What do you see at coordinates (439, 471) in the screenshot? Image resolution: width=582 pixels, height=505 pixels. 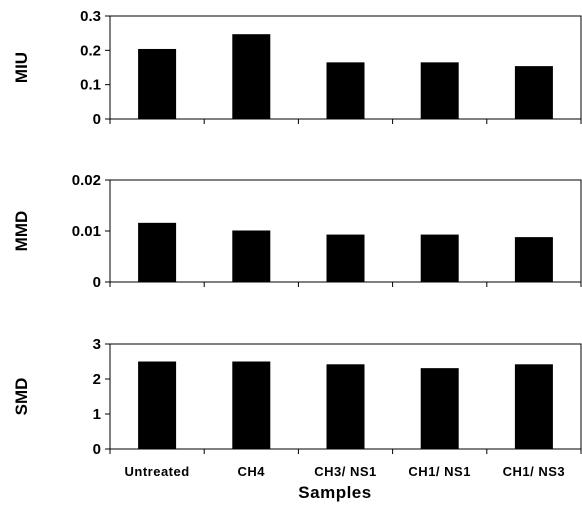 I see `x-tick-label: CH1/ NS1` at bounding box center [439, 471].